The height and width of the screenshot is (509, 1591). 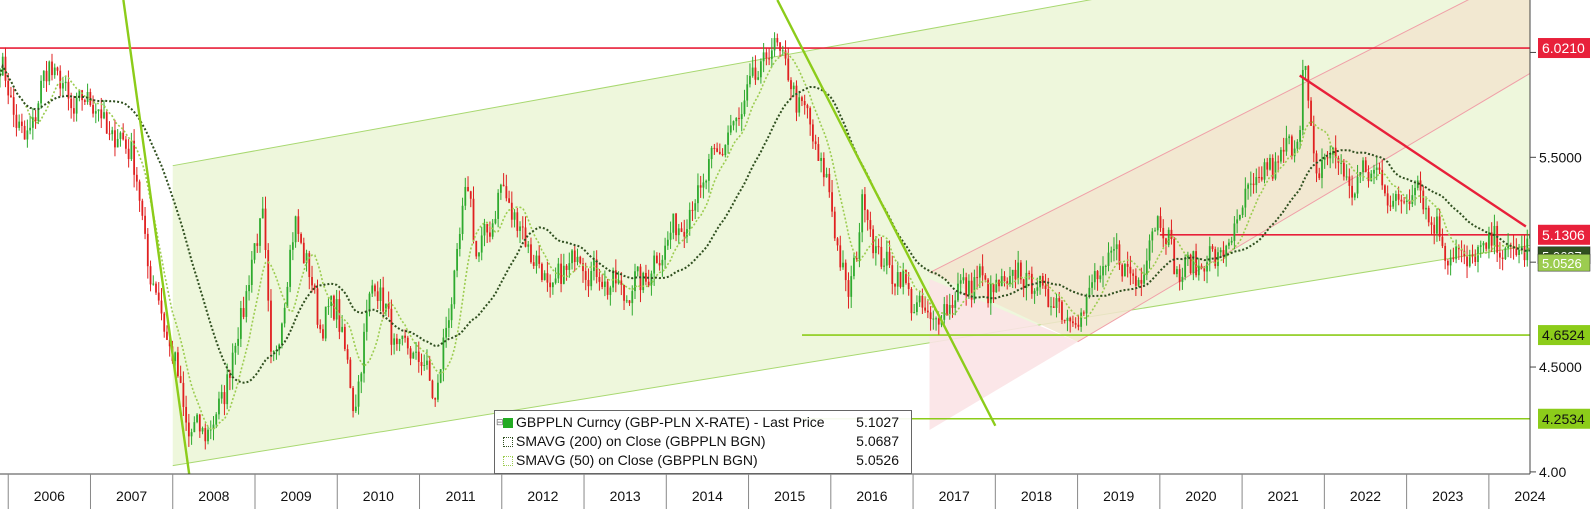 I want to click on collapse-icon: ⊟, so click(x=500, y=422).